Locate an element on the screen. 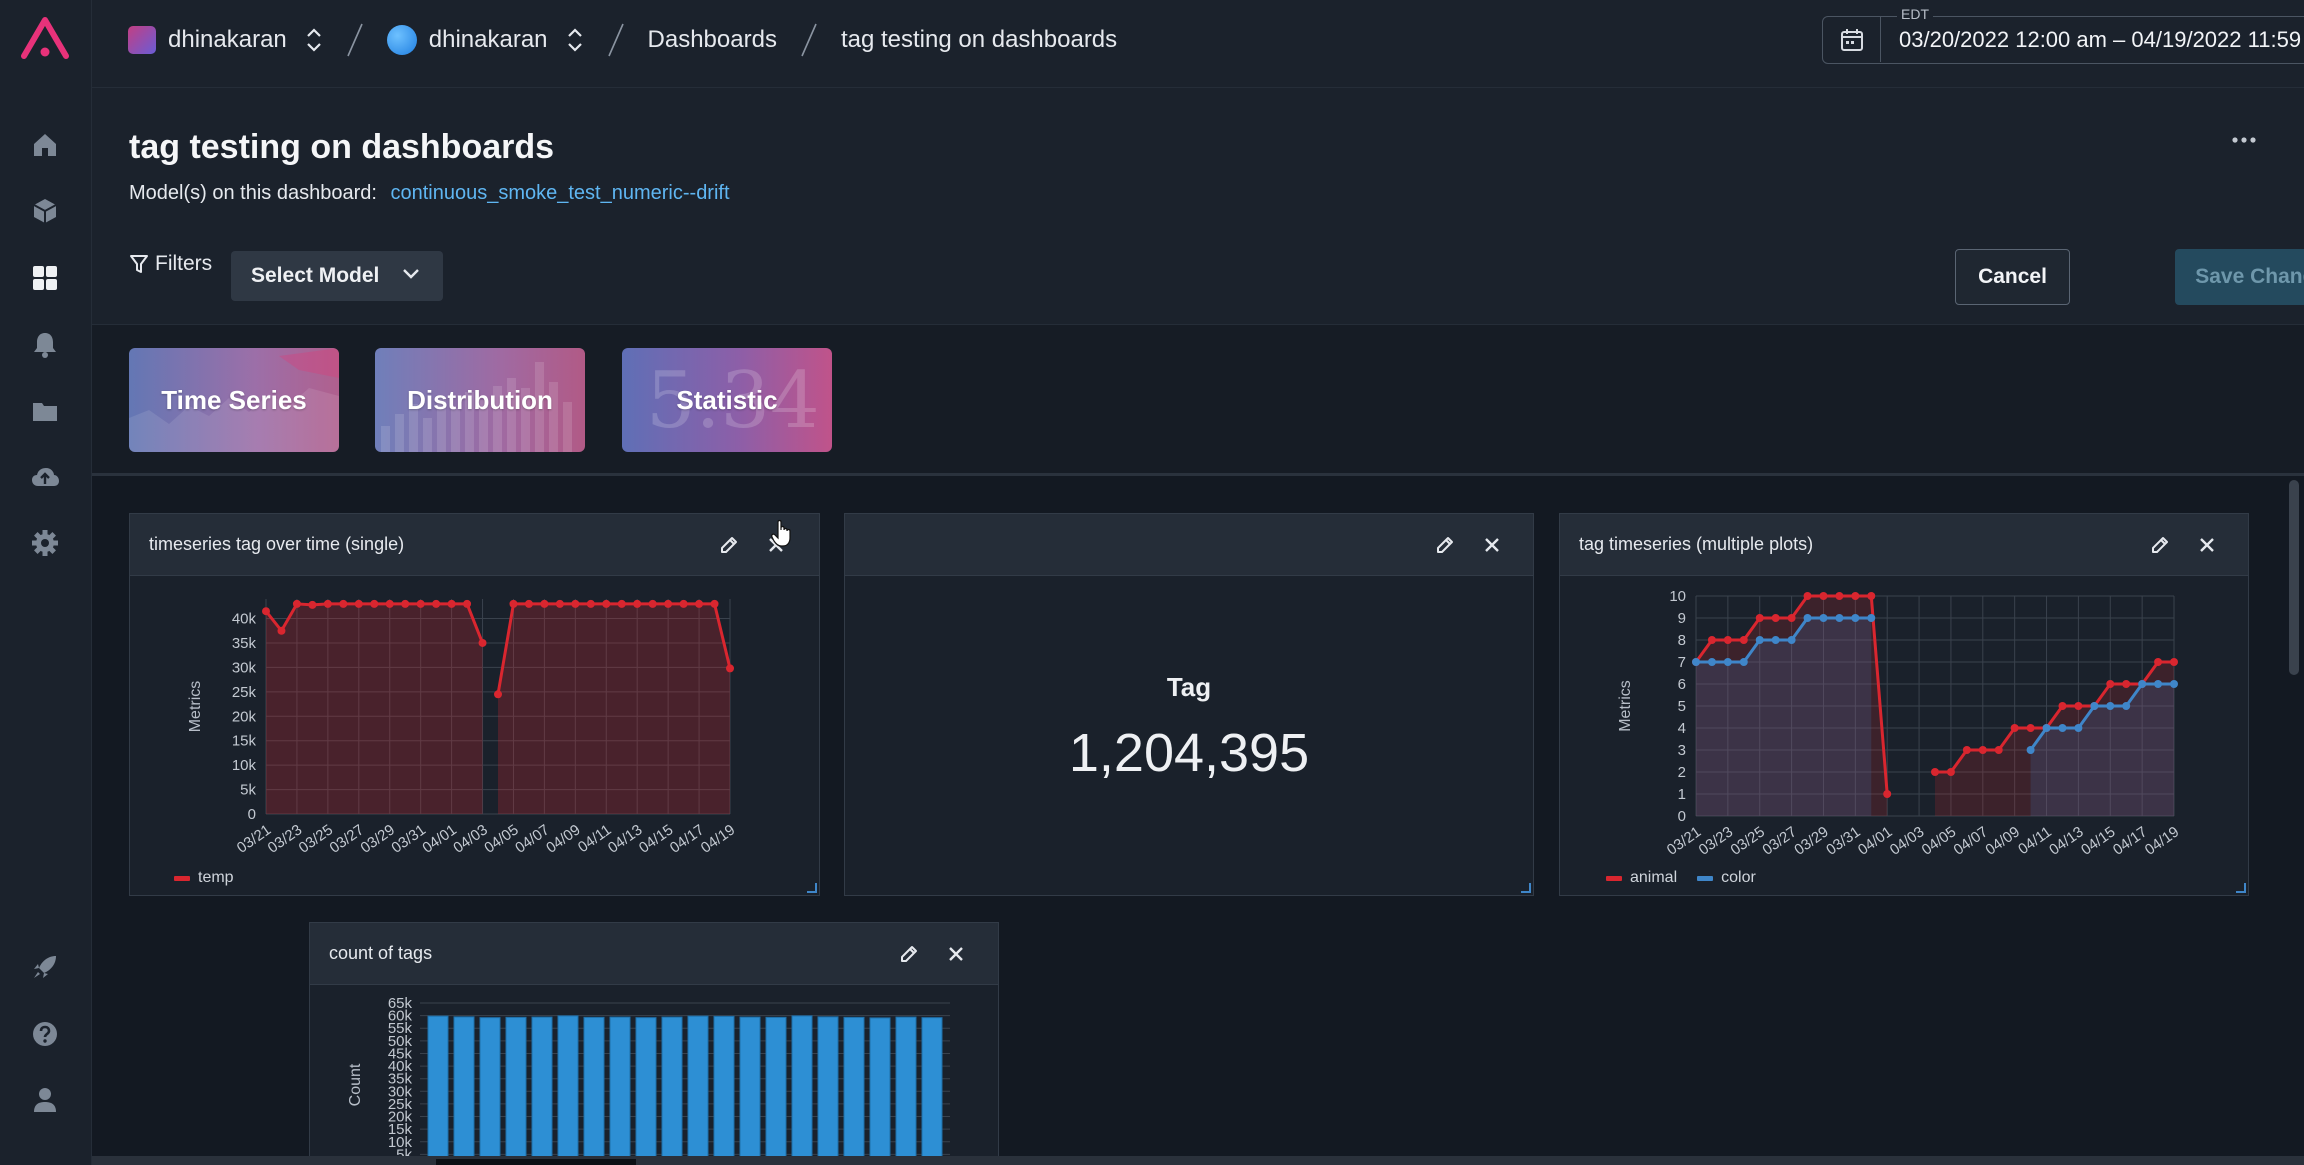  help-icon is located at coordinates (45, 1034).